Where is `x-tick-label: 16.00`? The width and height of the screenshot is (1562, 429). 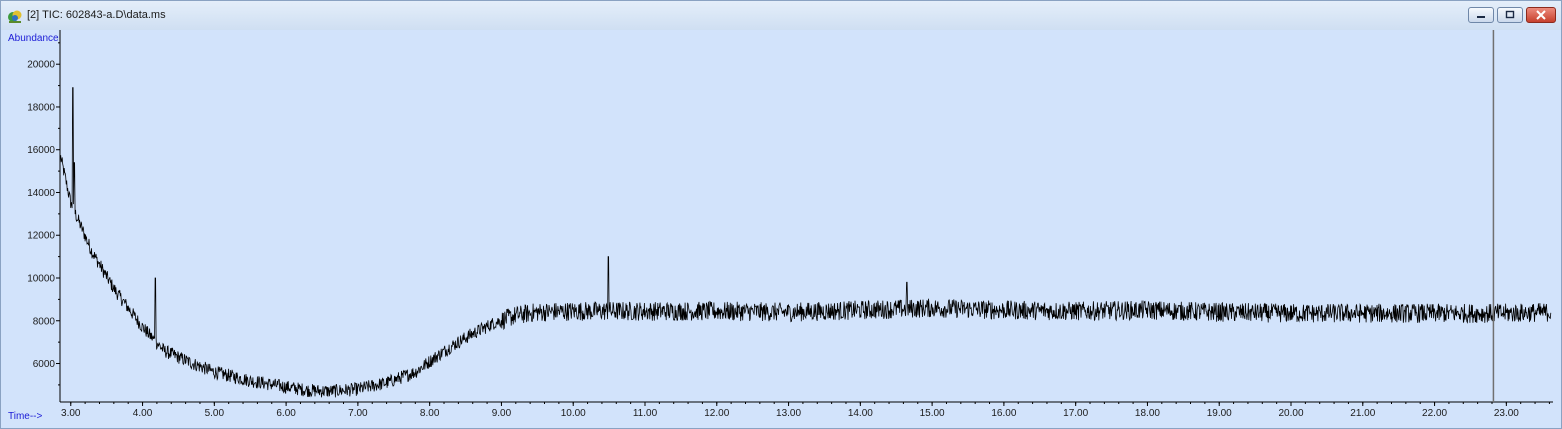
x-tick-label: 16.00 is located at coordinates (1003, 413).